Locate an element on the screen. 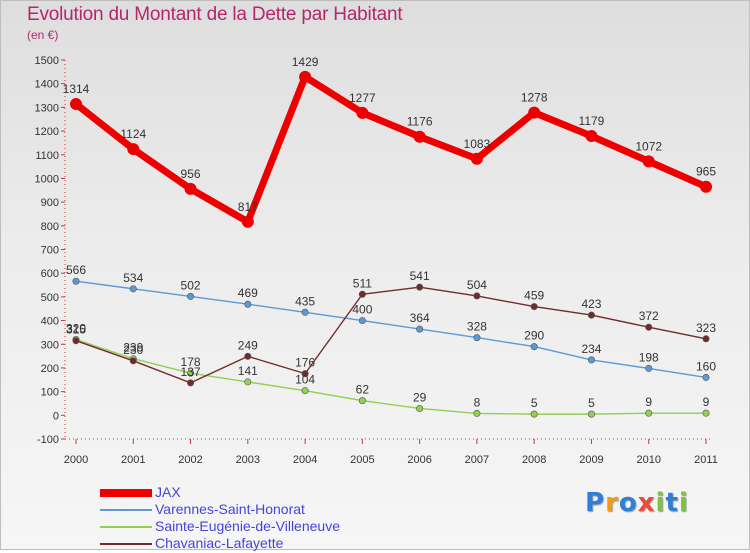  data-label: 435 is located at coordinates (305, 301).